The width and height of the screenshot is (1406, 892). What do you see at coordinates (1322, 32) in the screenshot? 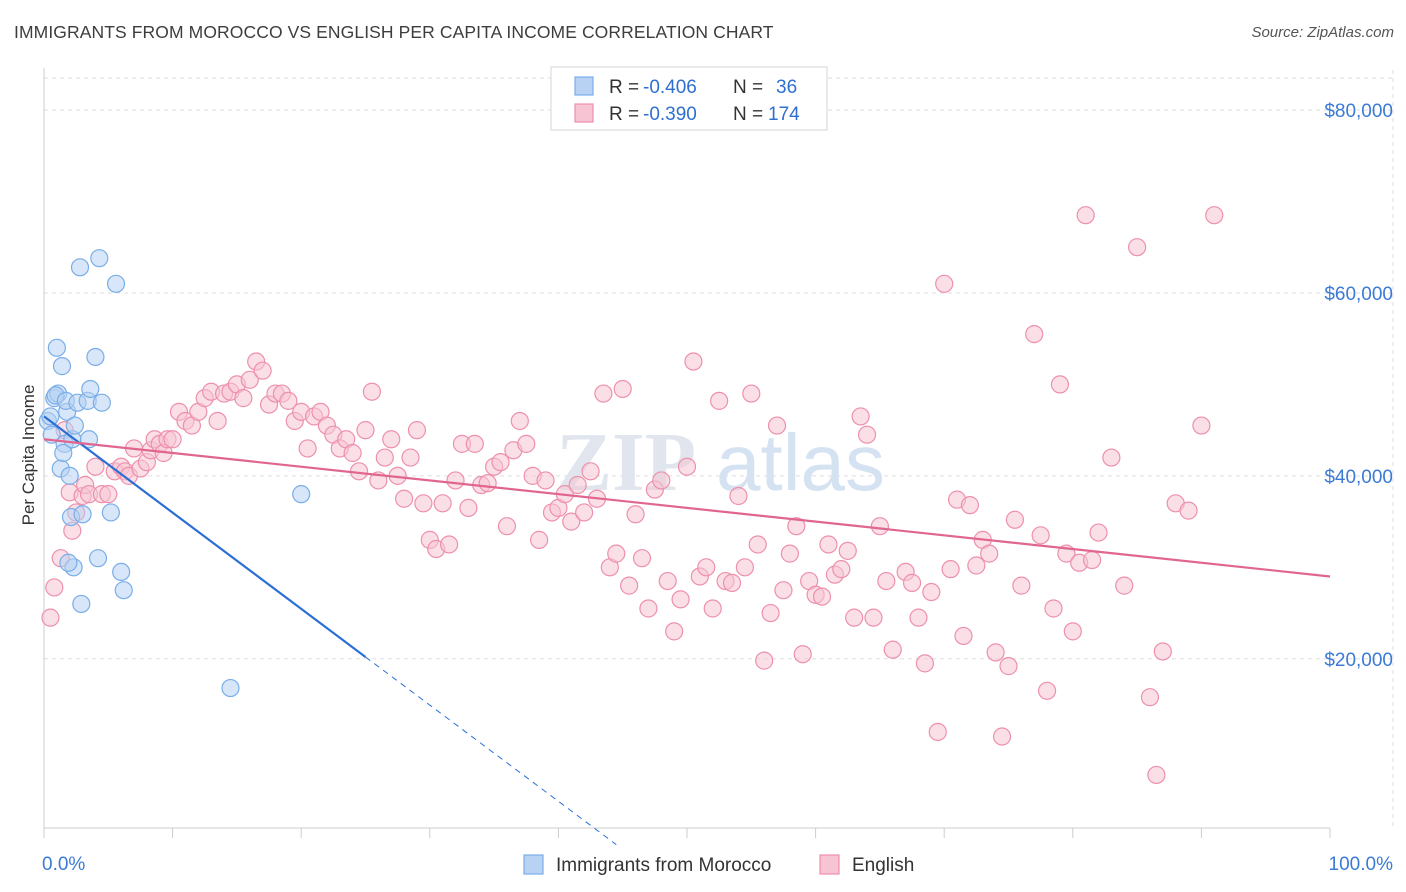
I see `source-credit: Source: ZipAtlas.com` at bounding box center [1322, 32].